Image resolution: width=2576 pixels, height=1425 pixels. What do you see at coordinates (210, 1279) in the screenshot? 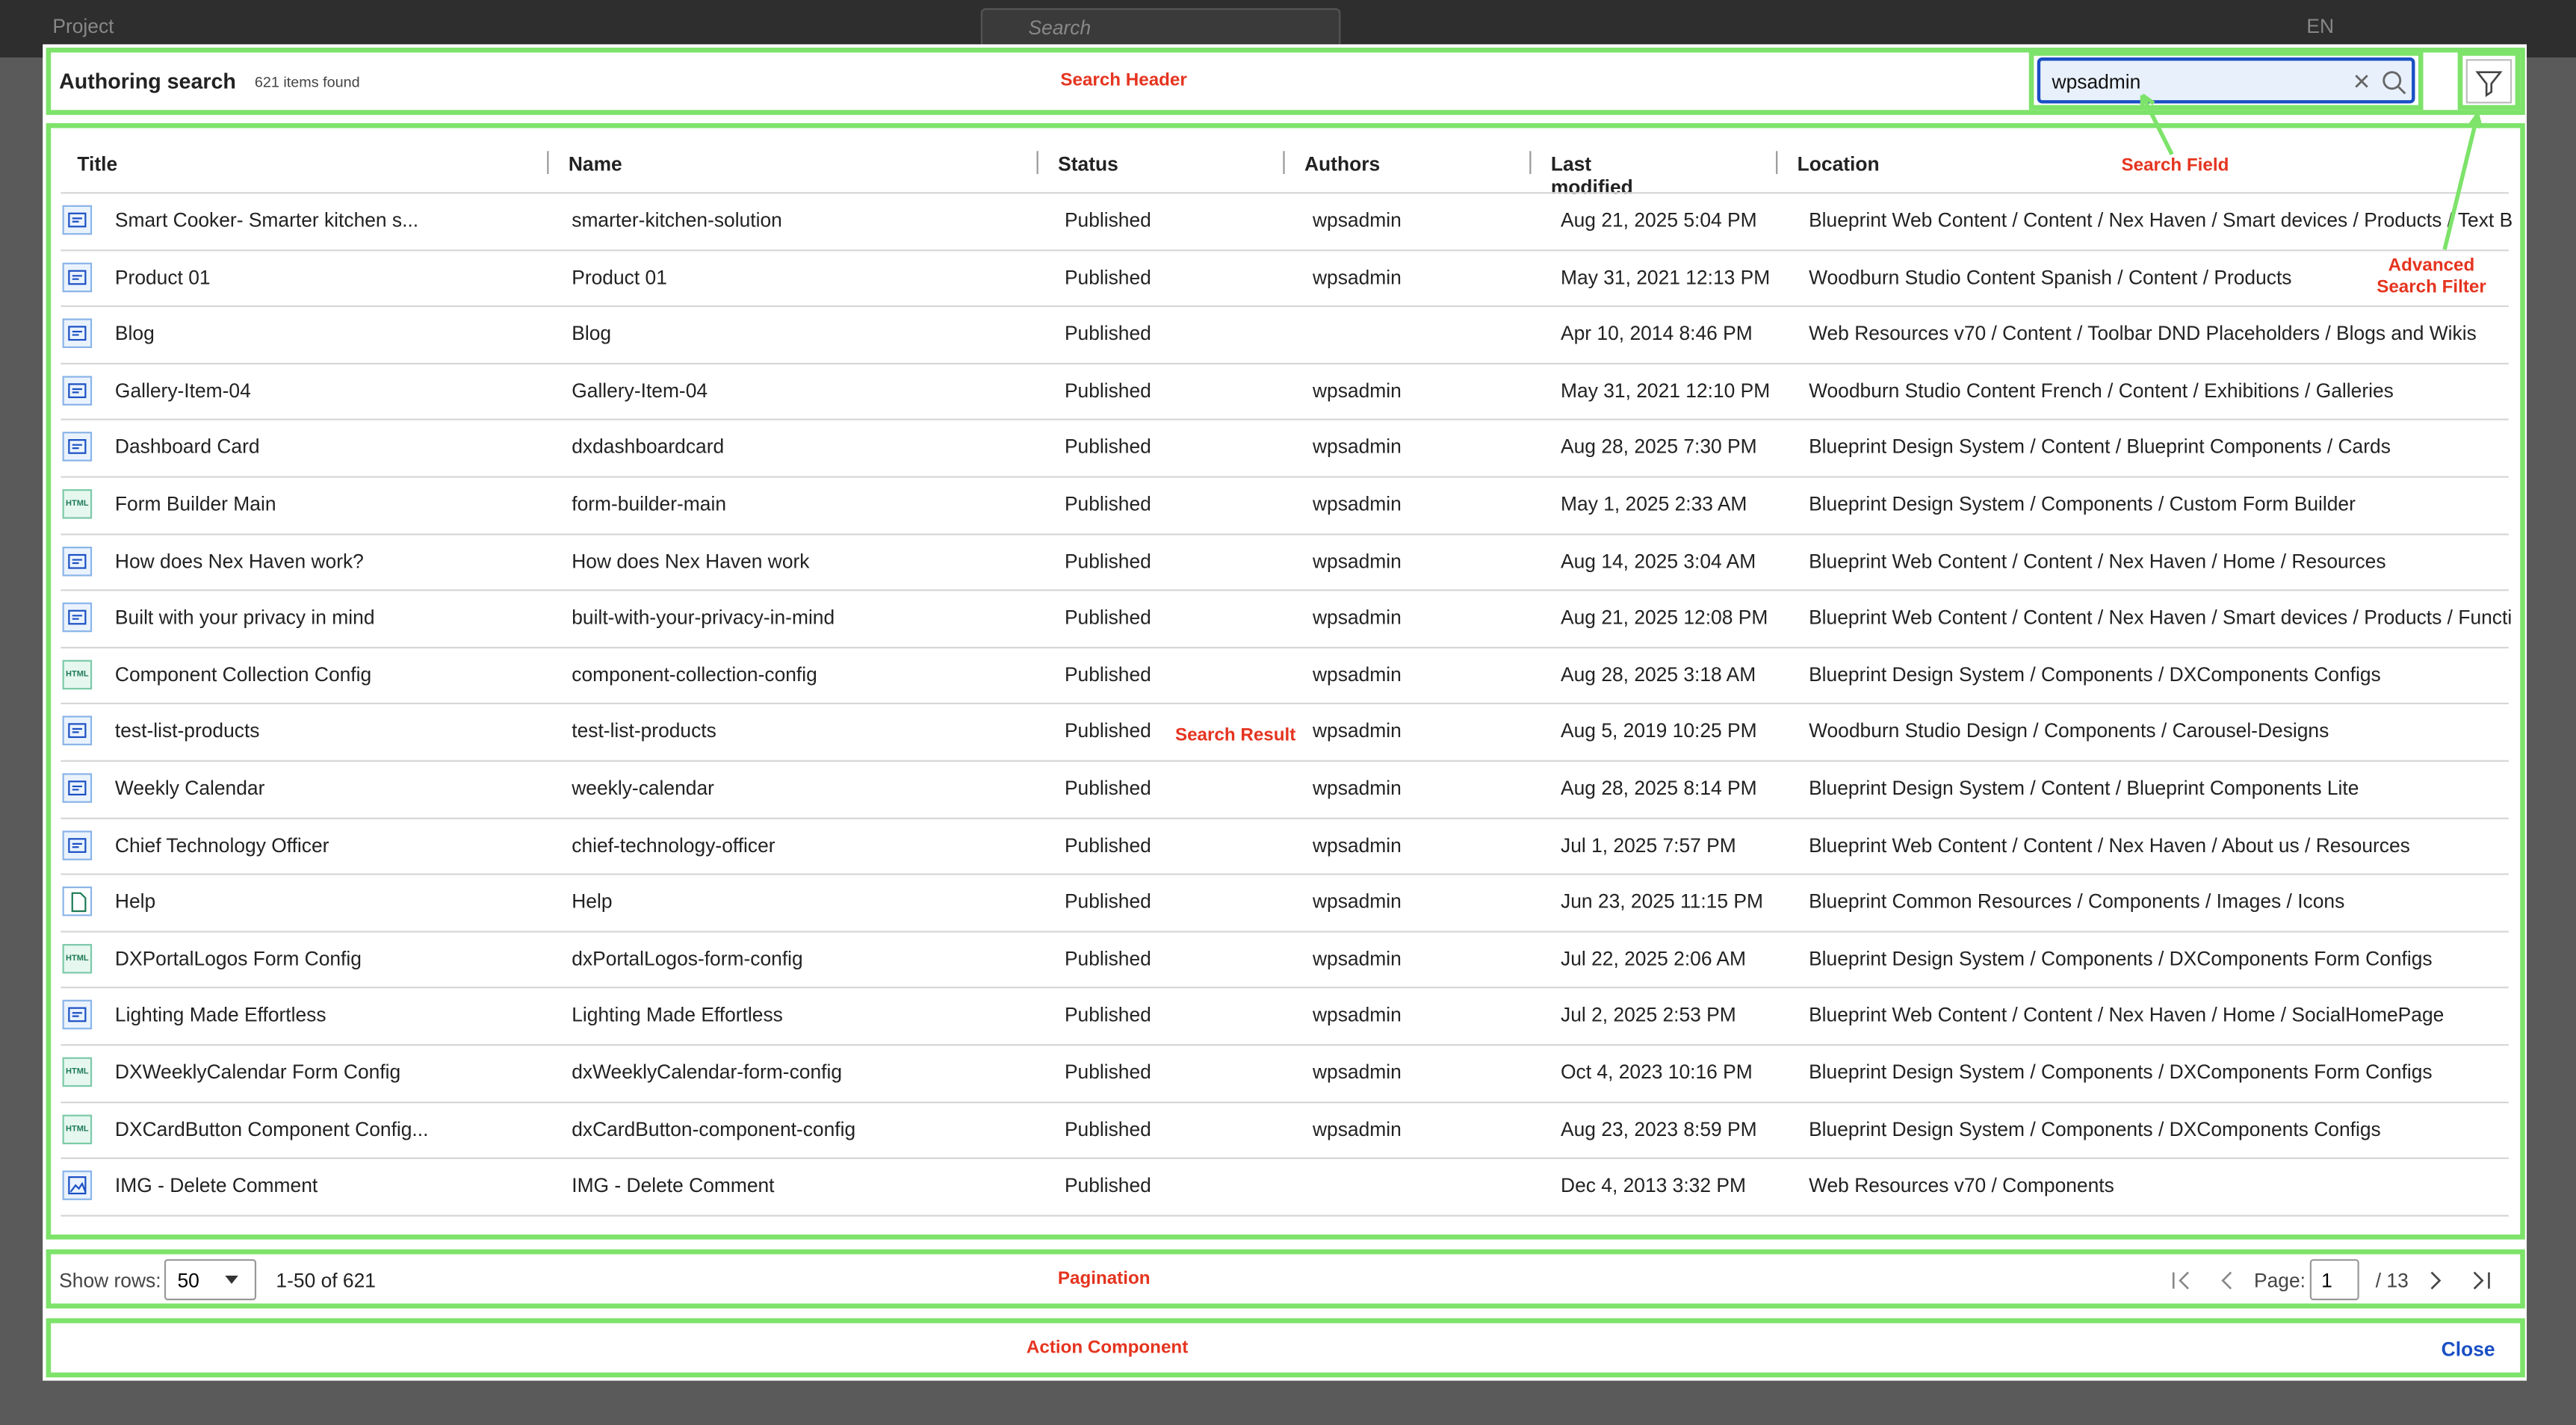
I see `rows-select: 50` at bounding box center [210, 1279].